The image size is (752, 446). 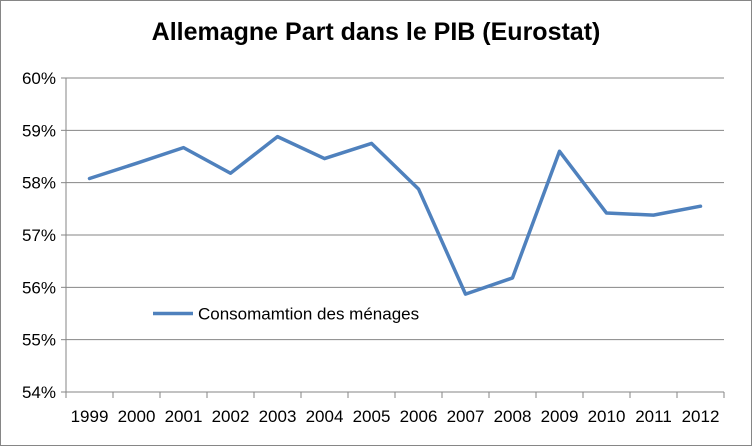 What do you see at coordinates (466, 416) in the screenshot?
I see `x-tick-label: 2007` at bounding box center [466, 416].